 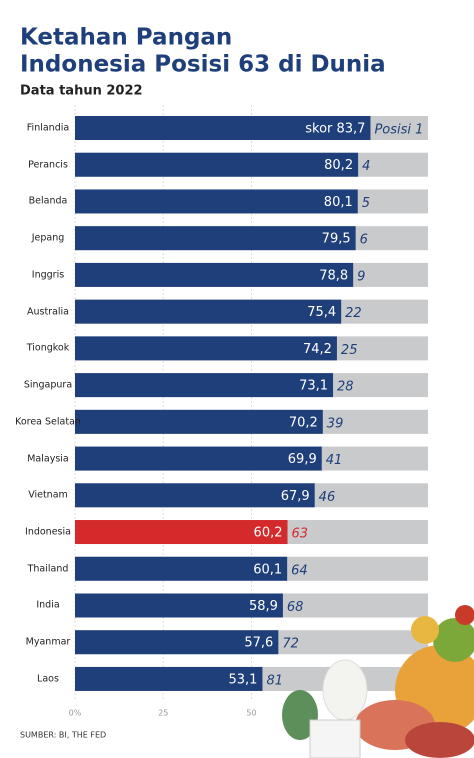 I want to click on category-label: Indonesia, so click(x=48, y=532).